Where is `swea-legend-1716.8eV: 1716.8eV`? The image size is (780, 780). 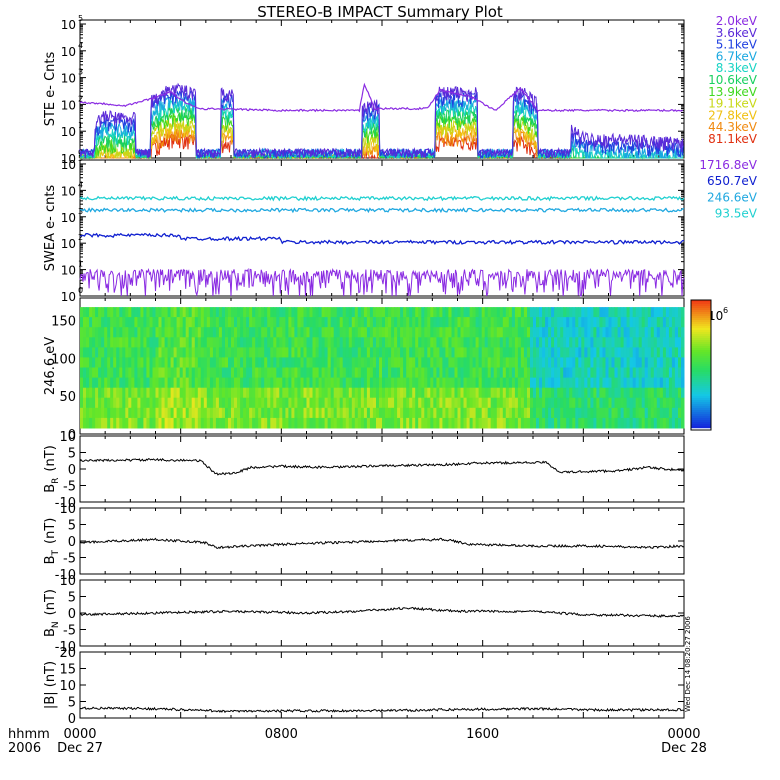 swea-legend-1716.8eV: 1716.8eV is located at coordinates (728, 165).